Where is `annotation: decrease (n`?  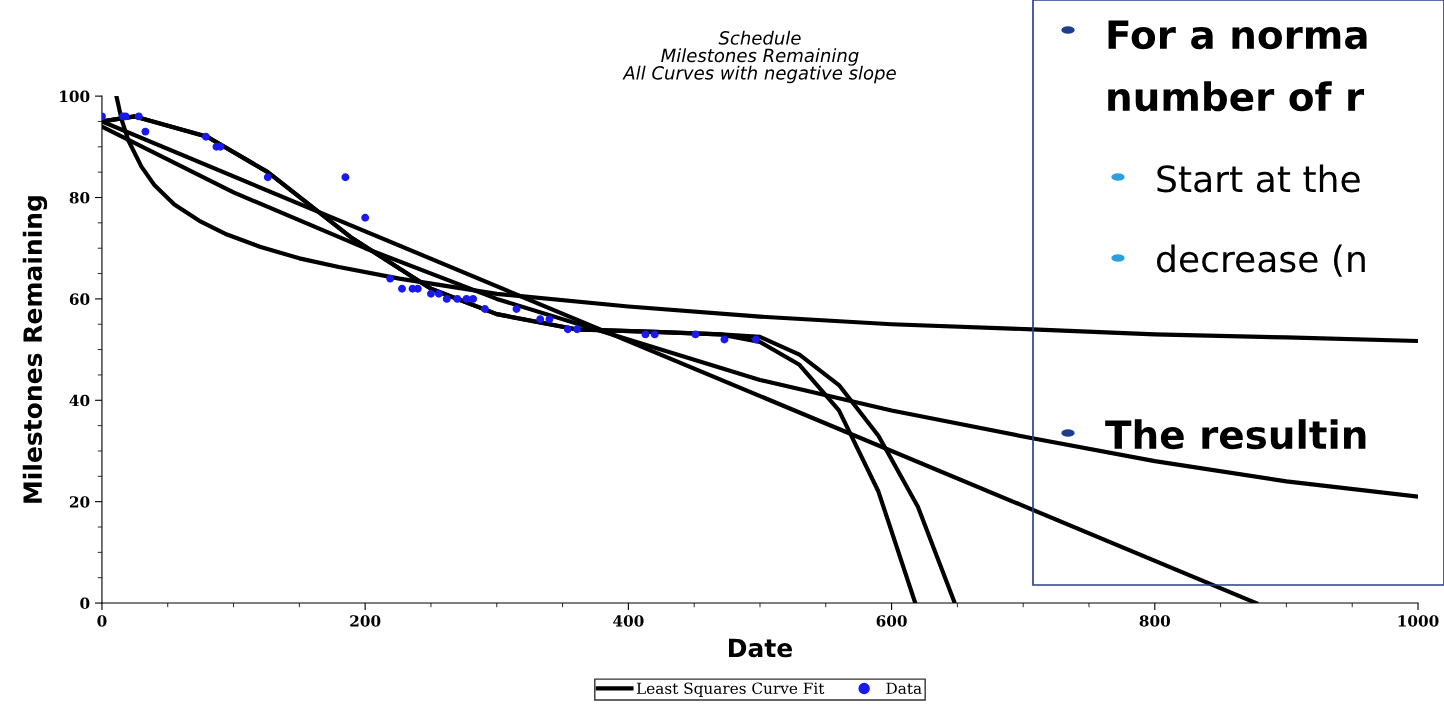 annotation: decrease (n is located at coordinates (1260, 260).